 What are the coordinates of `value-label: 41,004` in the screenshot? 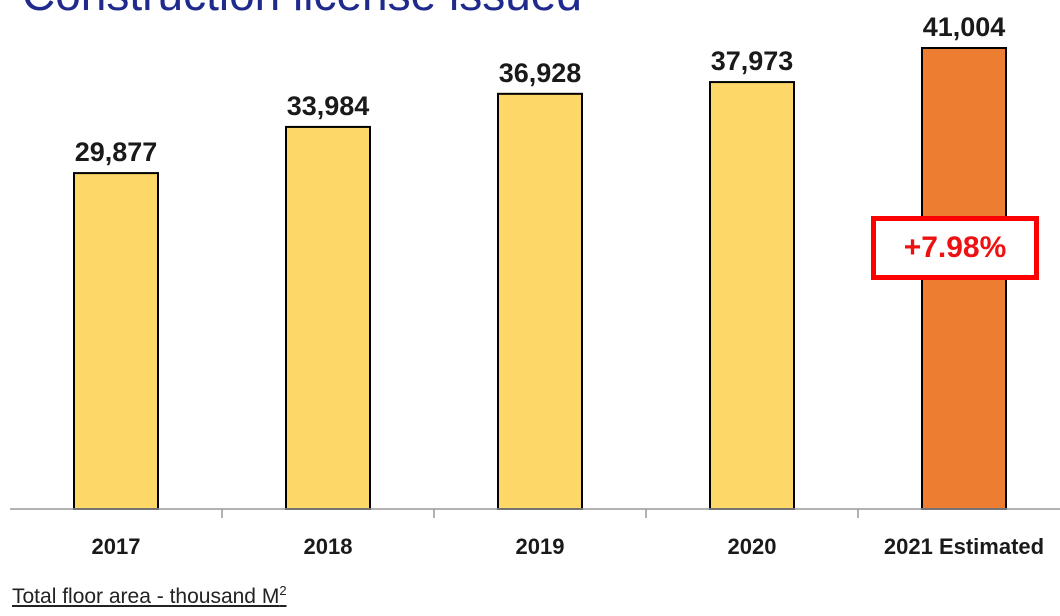 It's located at (964, 27).